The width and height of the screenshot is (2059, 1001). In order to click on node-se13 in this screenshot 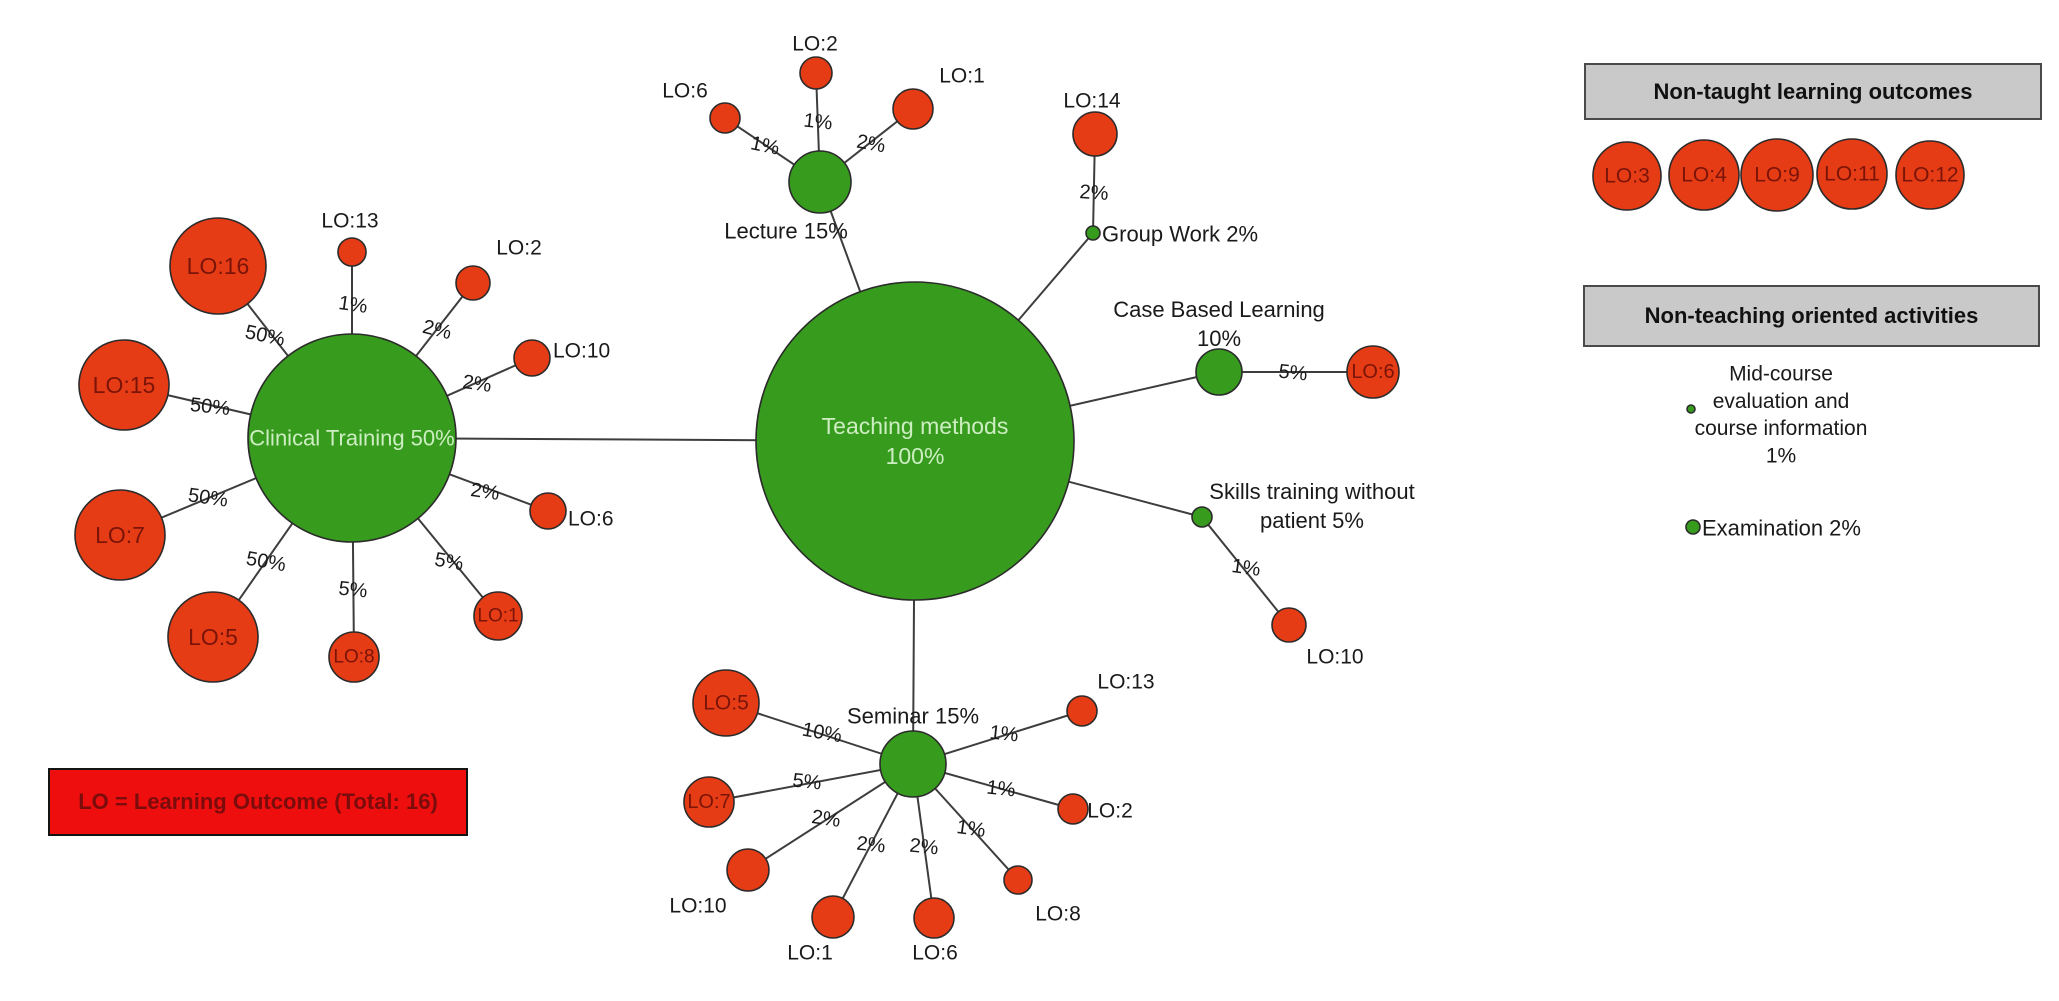, I will do `click(1082, 711)`.